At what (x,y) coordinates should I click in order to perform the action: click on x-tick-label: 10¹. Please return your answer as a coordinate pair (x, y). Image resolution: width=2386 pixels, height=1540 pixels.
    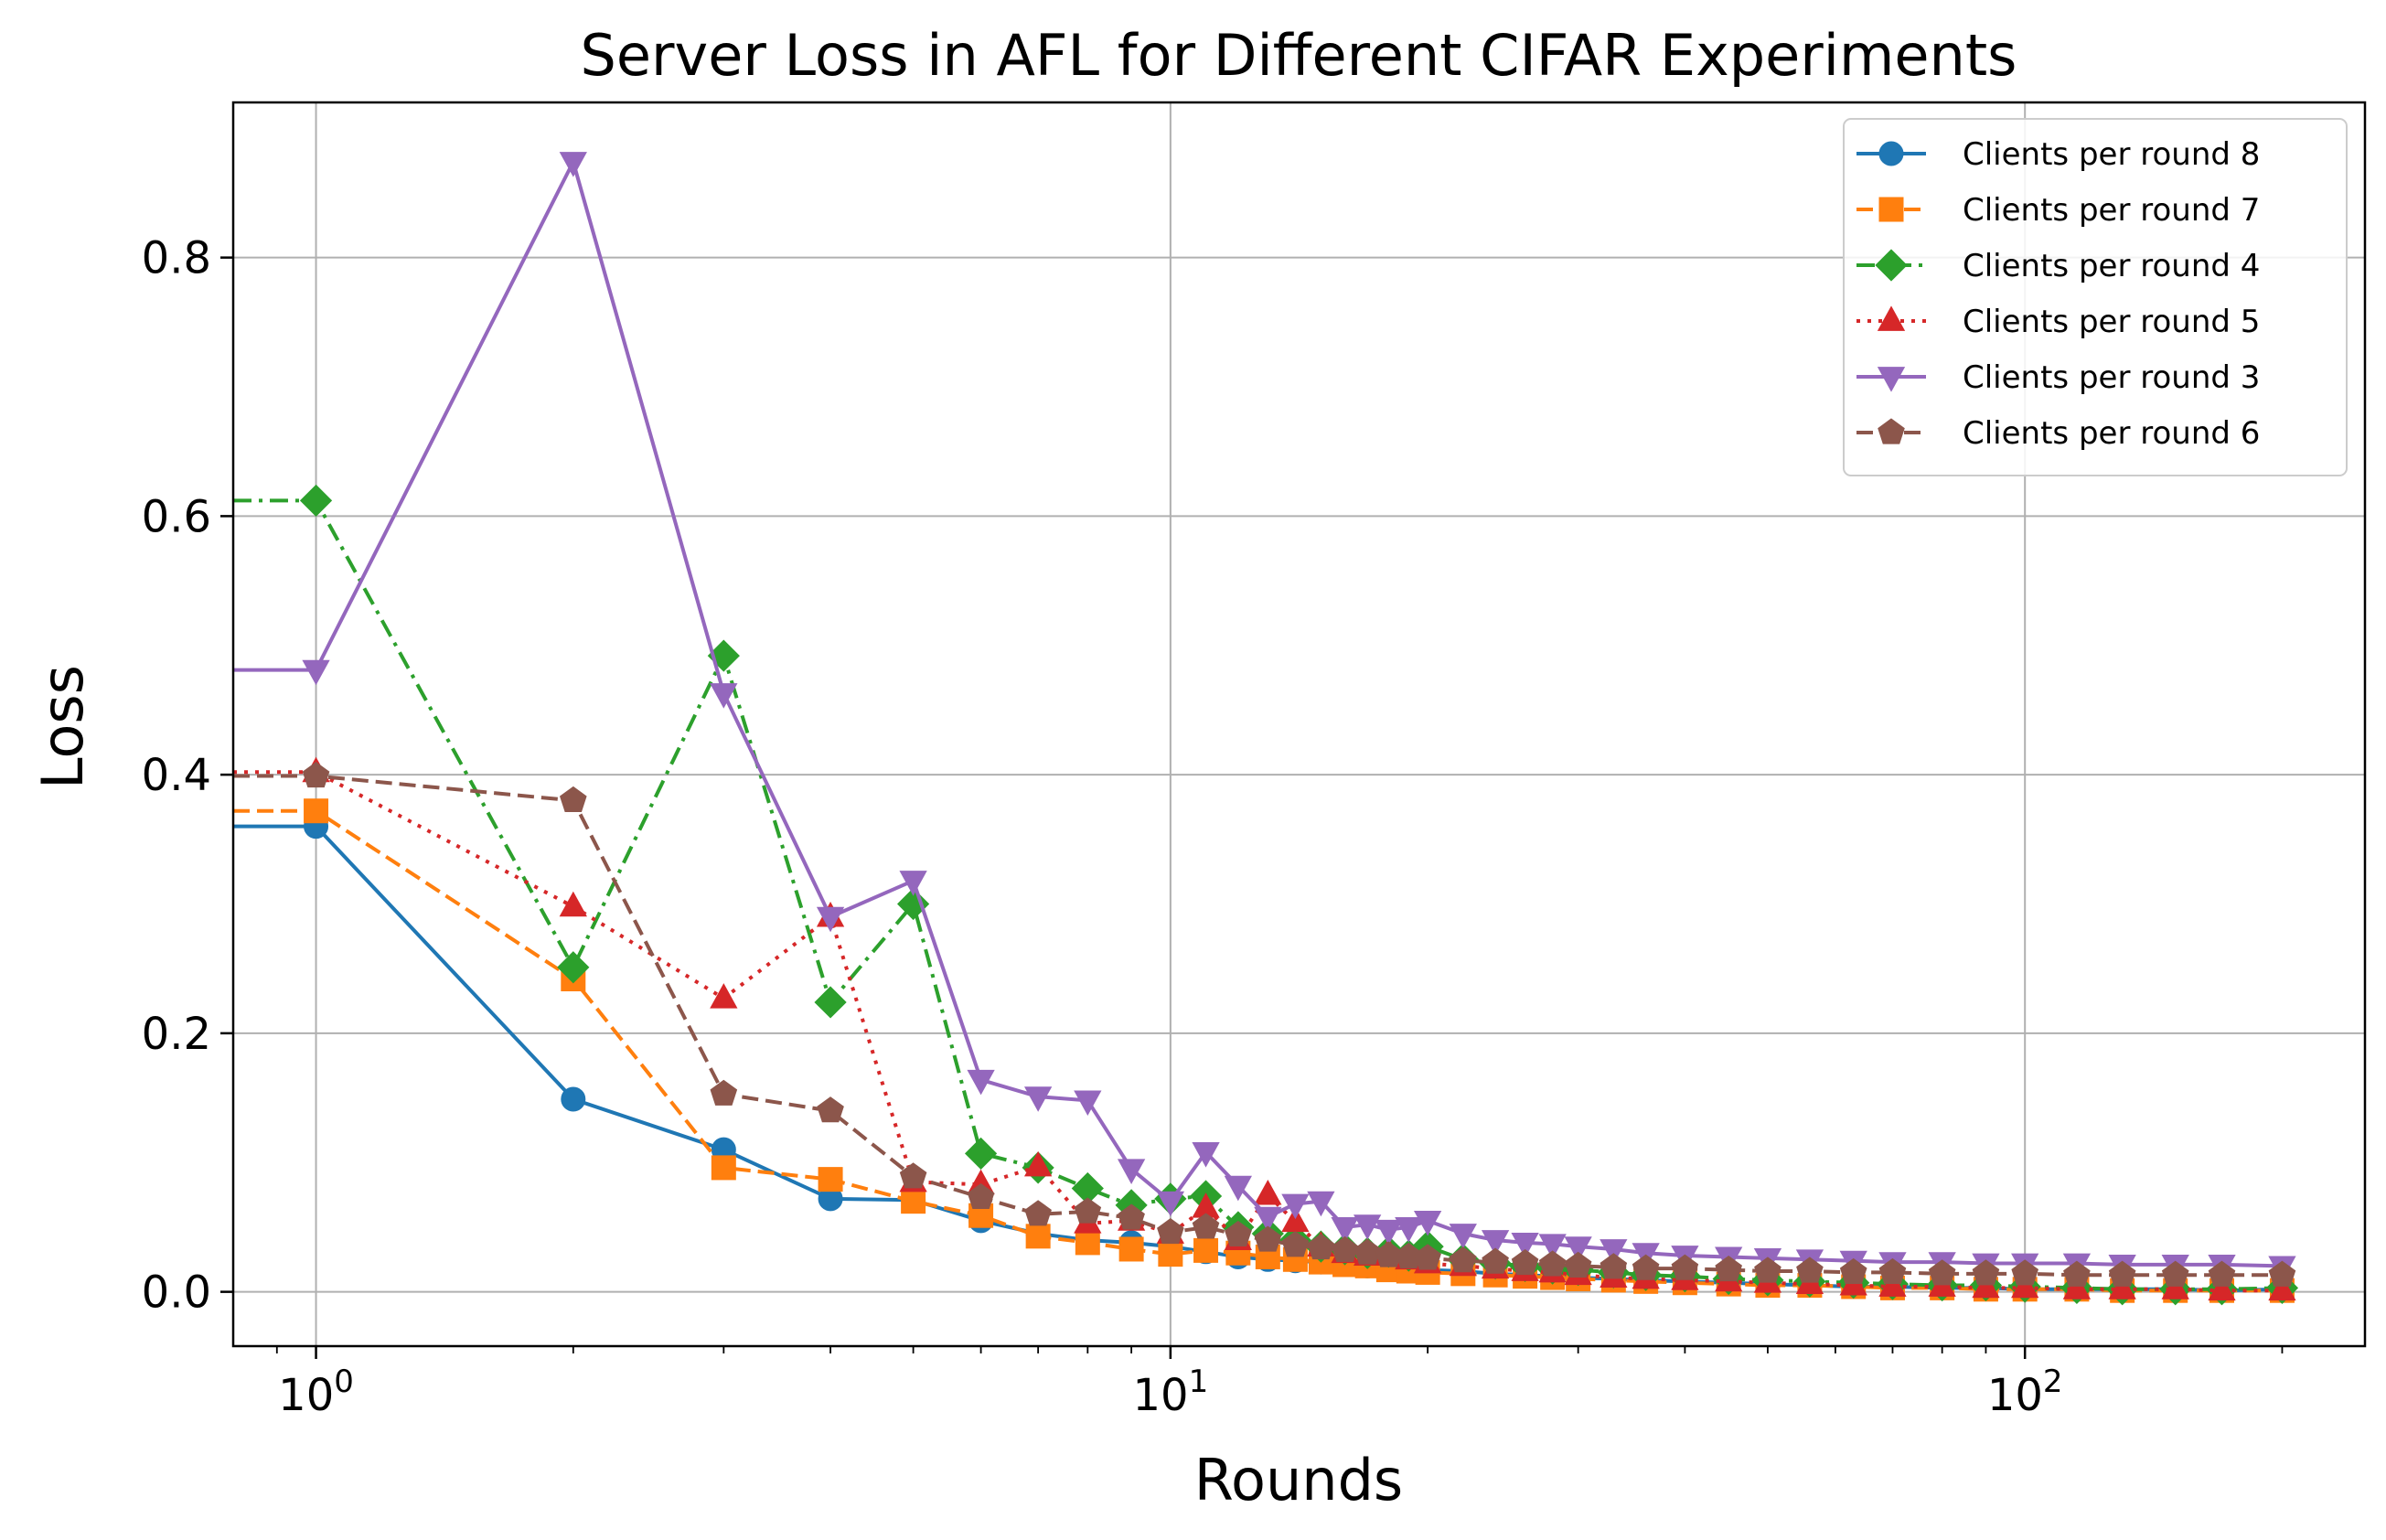
    Looking at the image, I should click on (1171, 1392).